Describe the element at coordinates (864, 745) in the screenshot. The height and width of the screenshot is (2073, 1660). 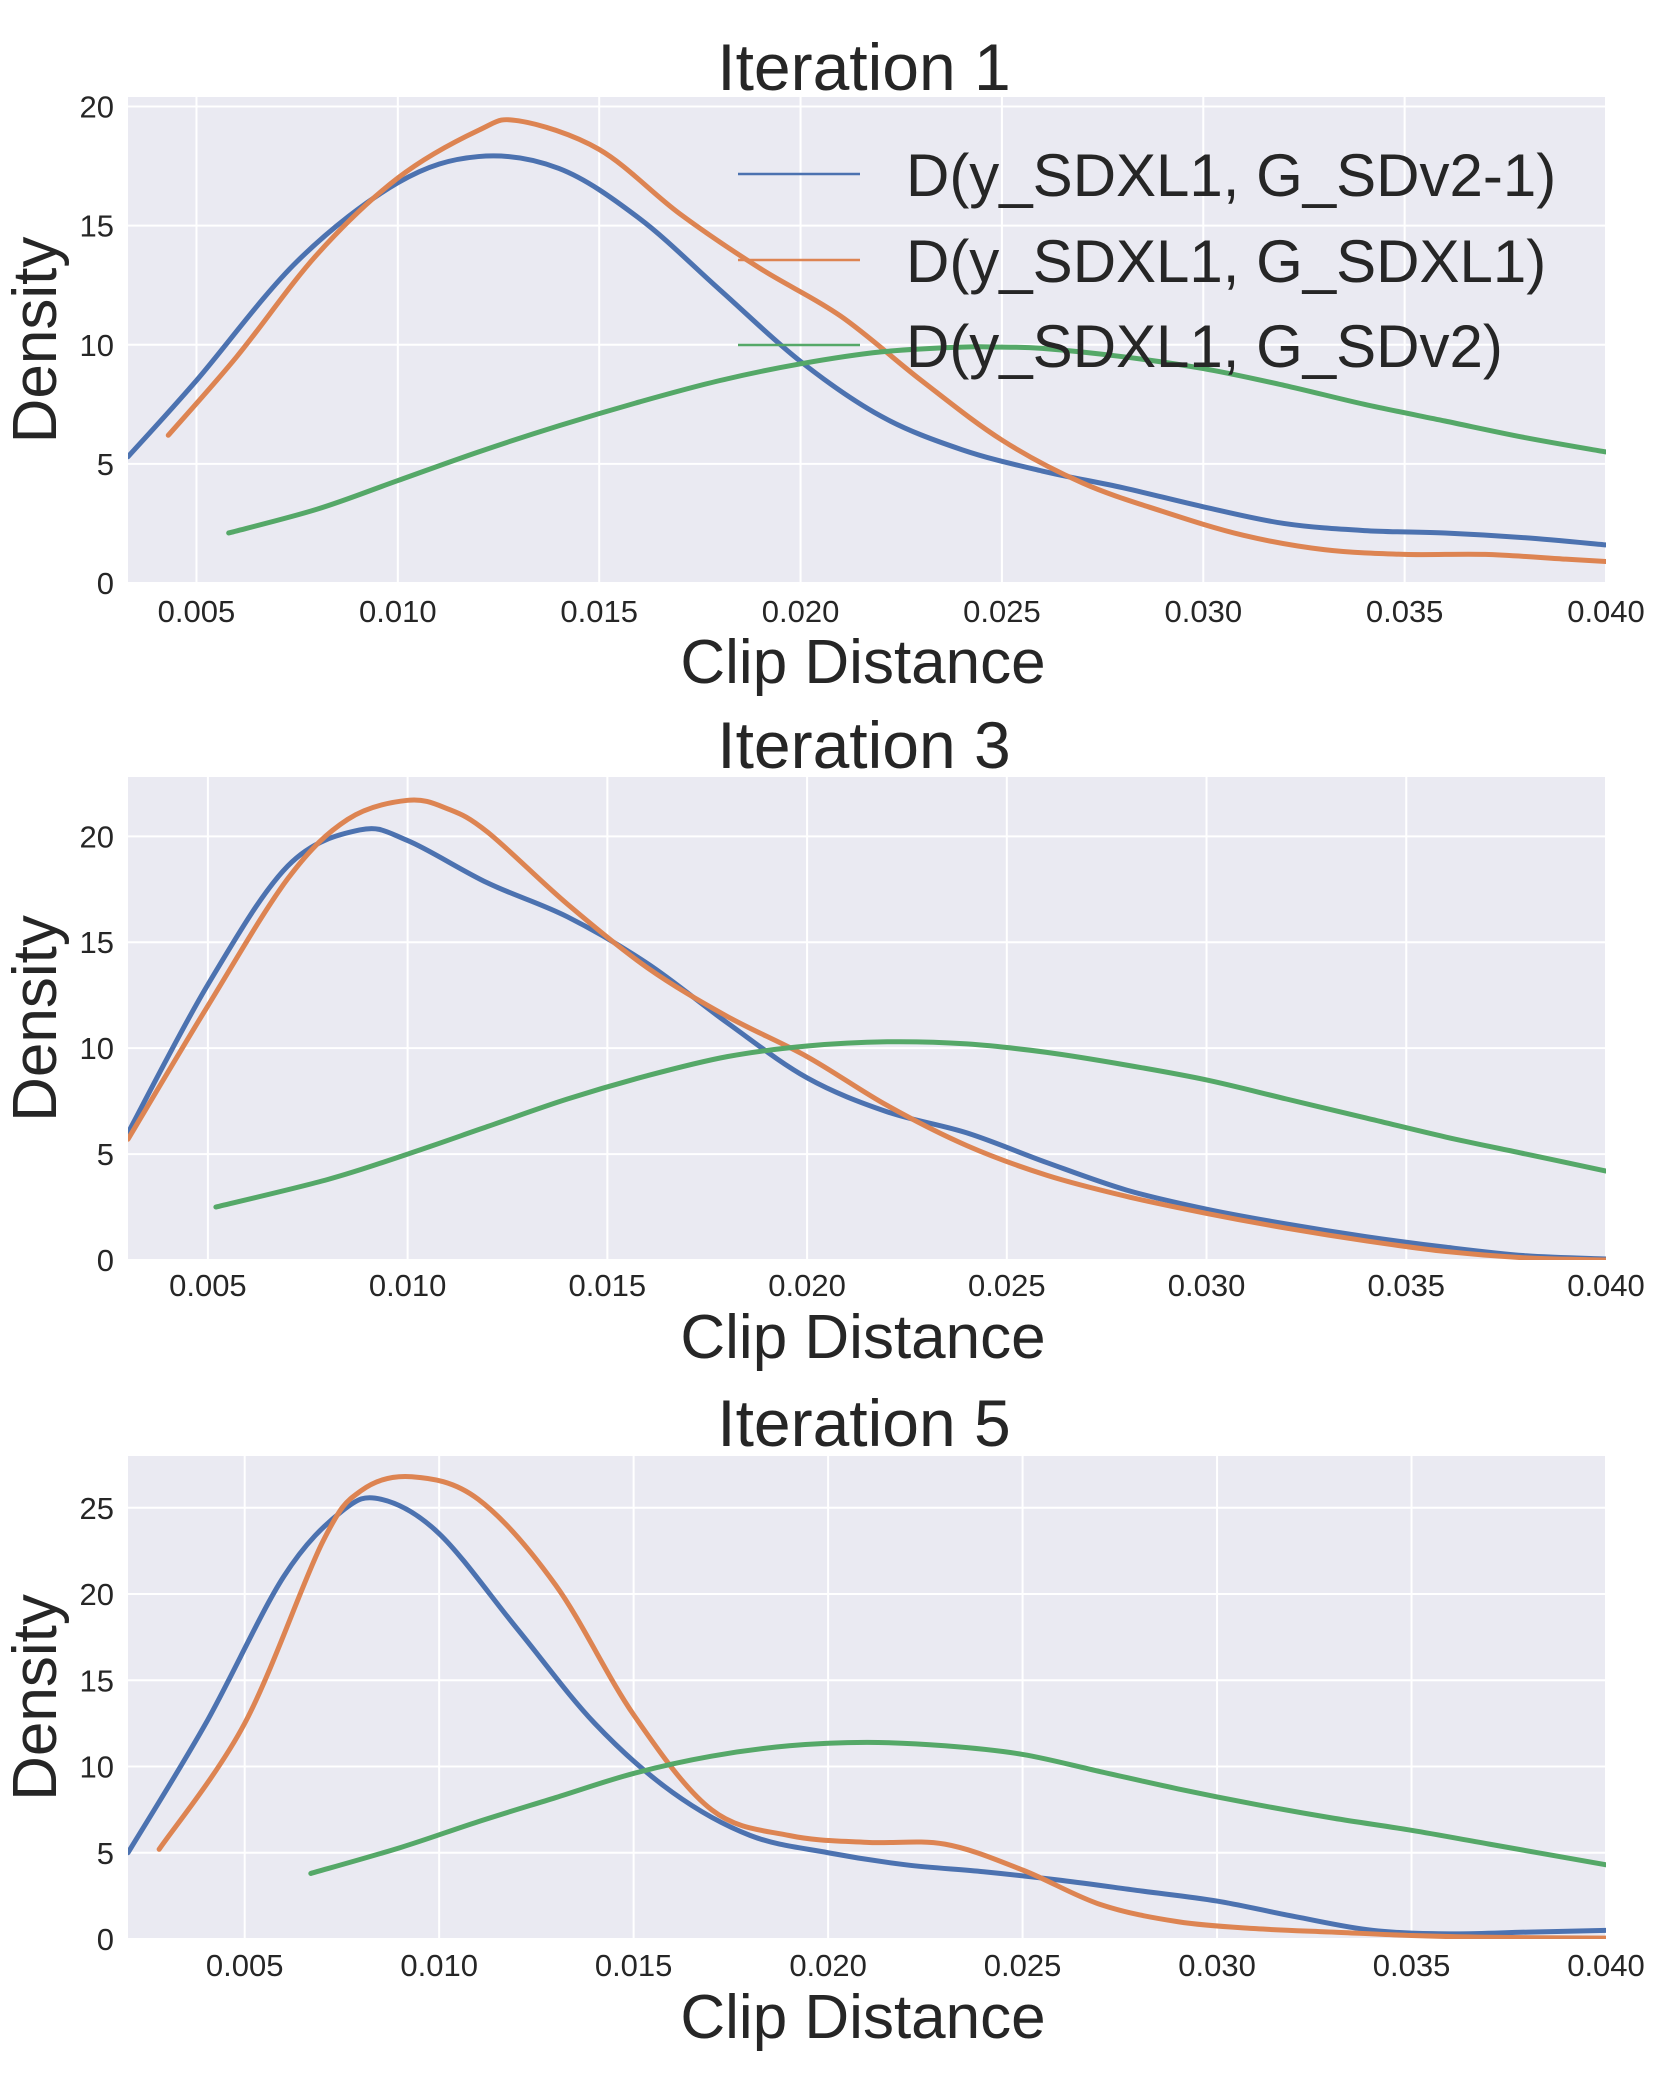
I see `chart-title: Iteration 3` at that location.